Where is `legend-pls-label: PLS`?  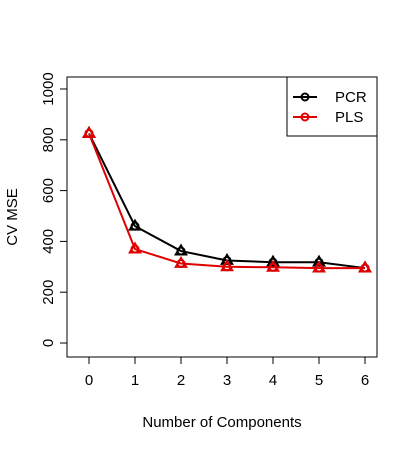 legend-pls-label: PLS is located at coordinates (349, 117).